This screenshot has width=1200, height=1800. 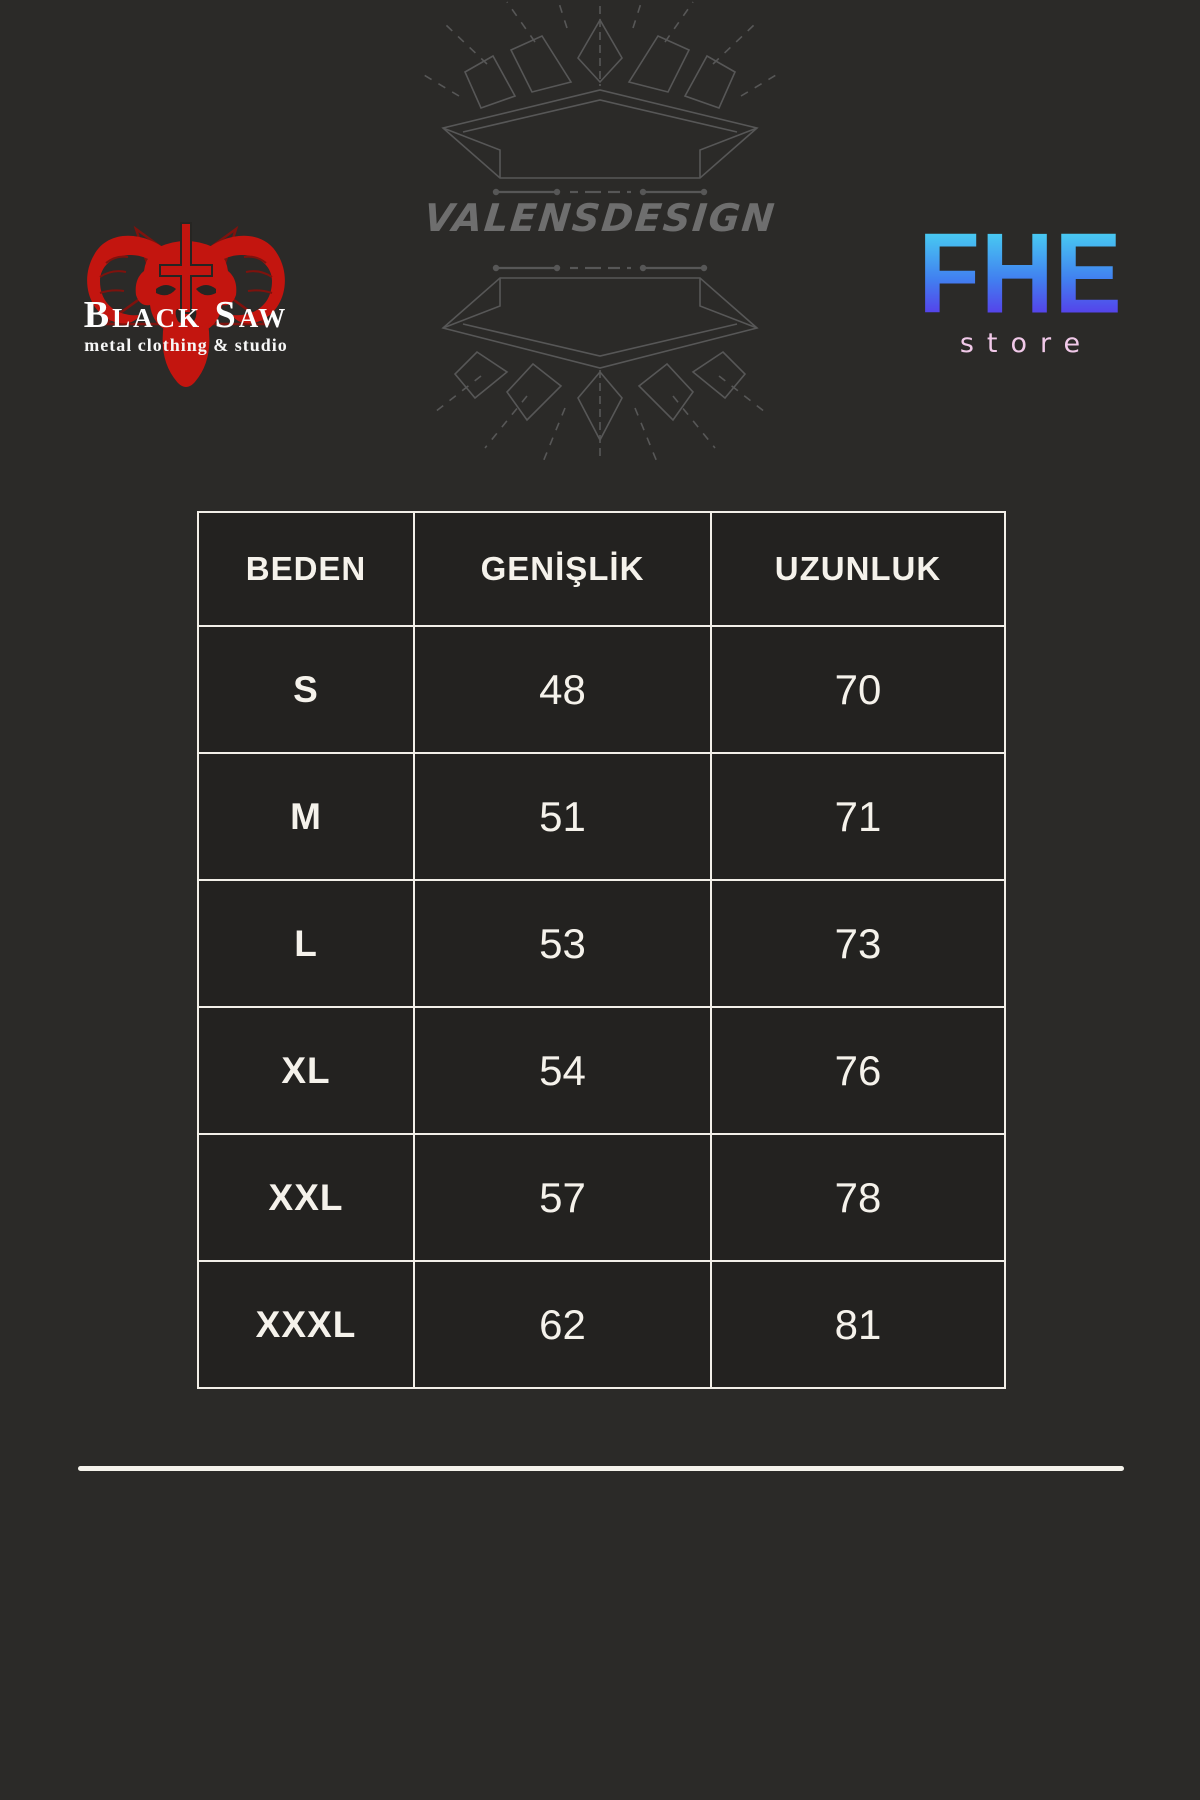 I want to click on width-cell: 48, so click(x=562, y=689).